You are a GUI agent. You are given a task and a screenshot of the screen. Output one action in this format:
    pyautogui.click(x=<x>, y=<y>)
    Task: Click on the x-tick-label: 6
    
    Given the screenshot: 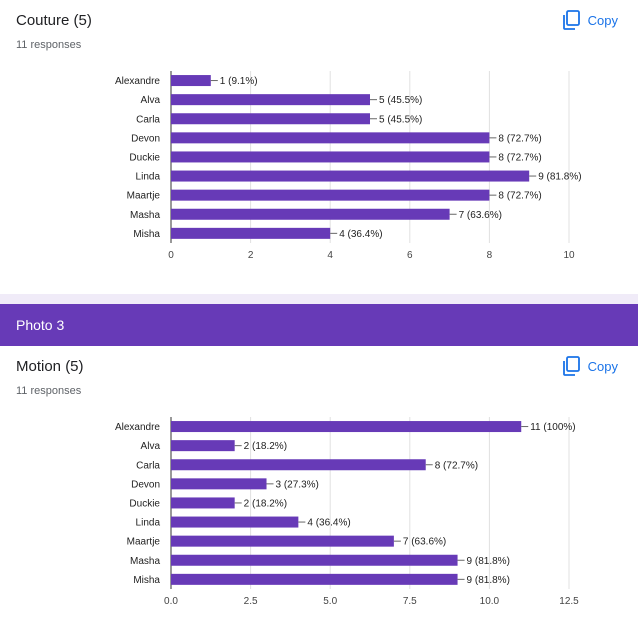 What is the action you would take?
    pyautogui.click(x=410, y=255)
    